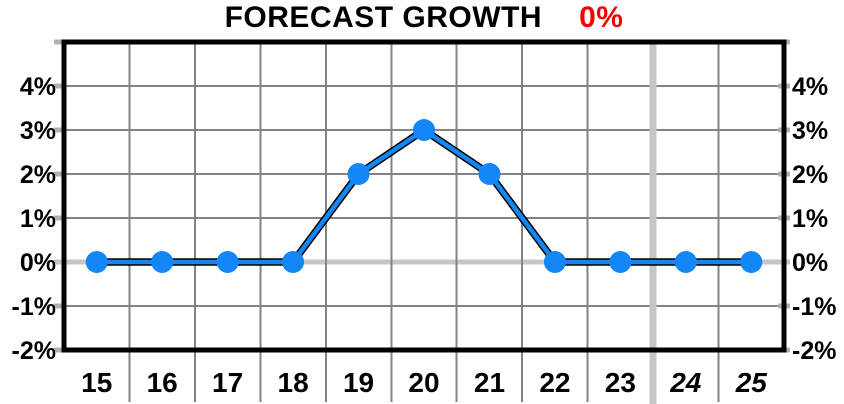 The image size is (844, 404). I want to click on x-tick-label: 20, so click(423, 382).